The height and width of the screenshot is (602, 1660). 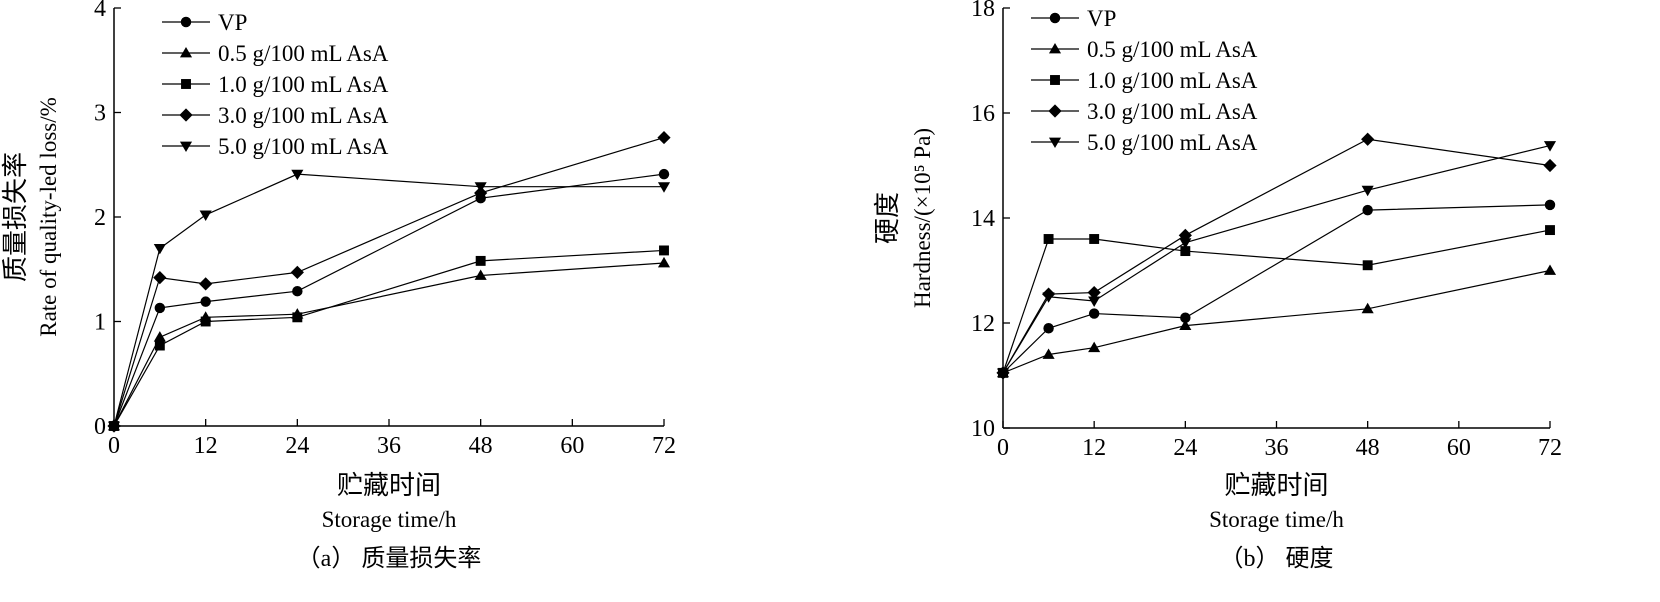 I want to click on y-tick-label: 1, so click(x=100, y=323).